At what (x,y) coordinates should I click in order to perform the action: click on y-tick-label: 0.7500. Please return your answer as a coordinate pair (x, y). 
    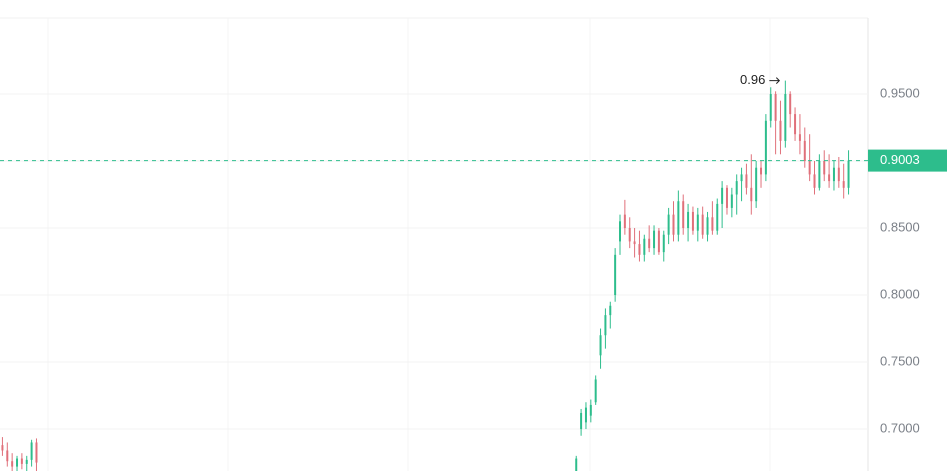
    Looking at the image, I should click on (900, 360).